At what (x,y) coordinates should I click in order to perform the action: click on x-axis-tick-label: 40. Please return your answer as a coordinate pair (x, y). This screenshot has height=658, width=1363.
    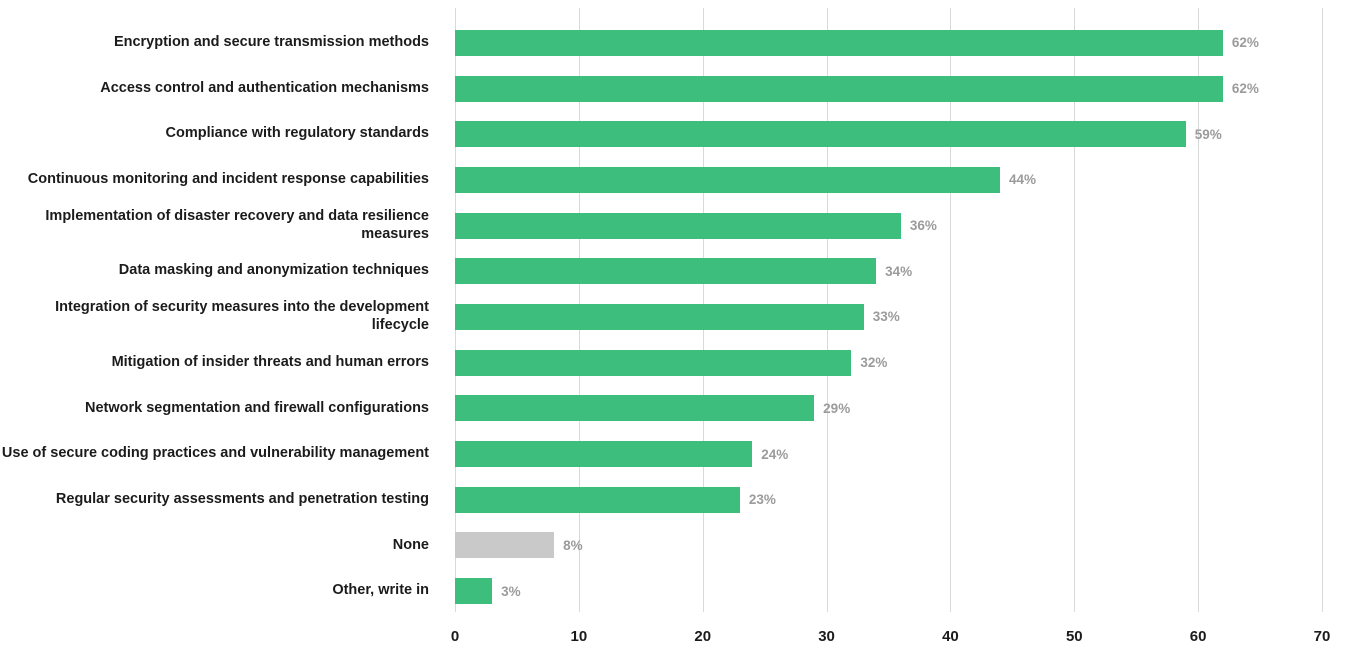
    Looking at the image, I should click on (950, 636).